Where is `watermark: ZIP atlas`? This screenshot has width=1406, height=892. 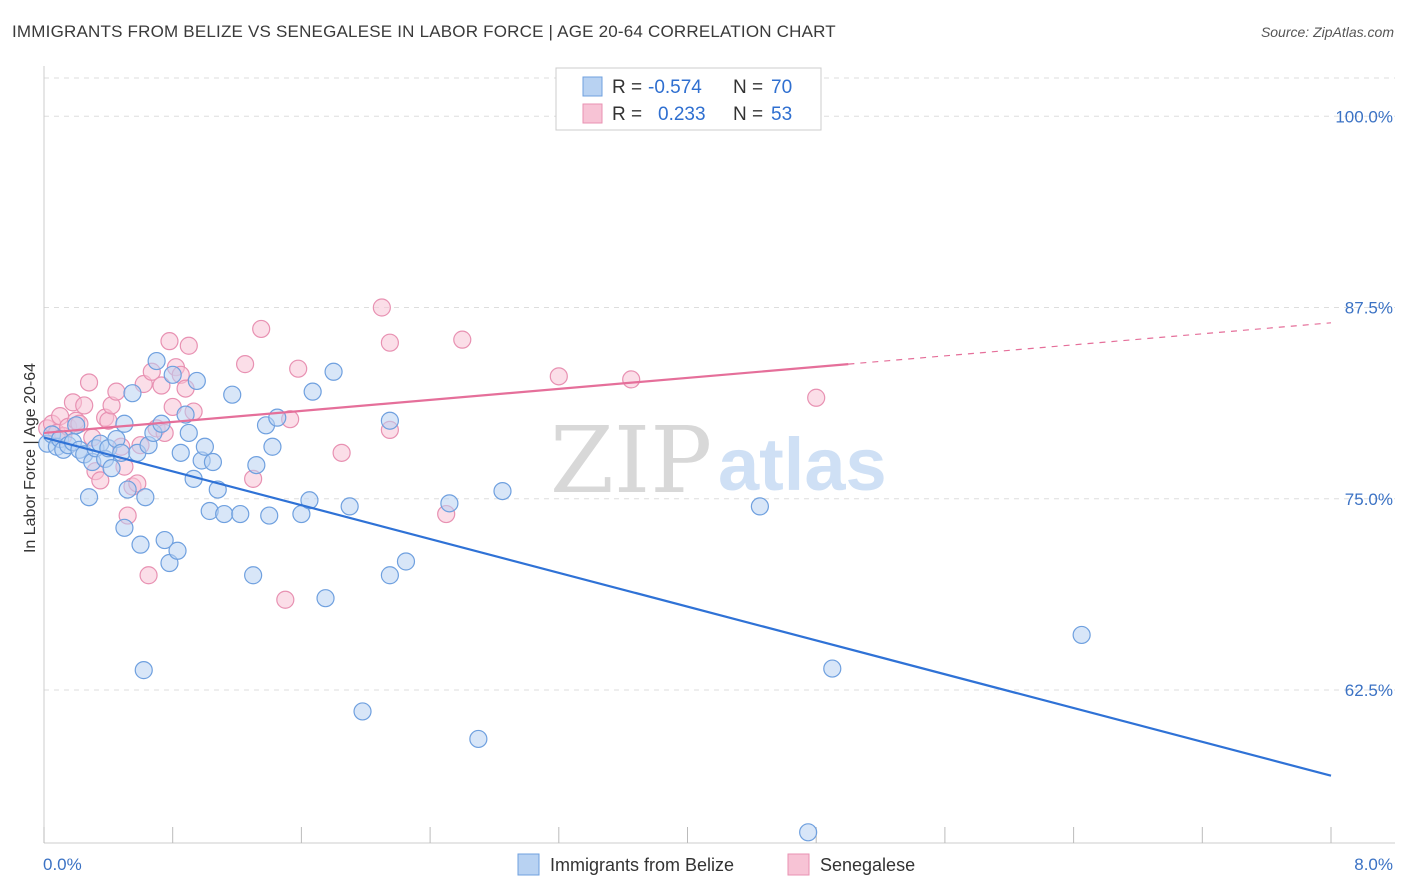 watermark: ZIP atlas is located at coordinates (718, 460).